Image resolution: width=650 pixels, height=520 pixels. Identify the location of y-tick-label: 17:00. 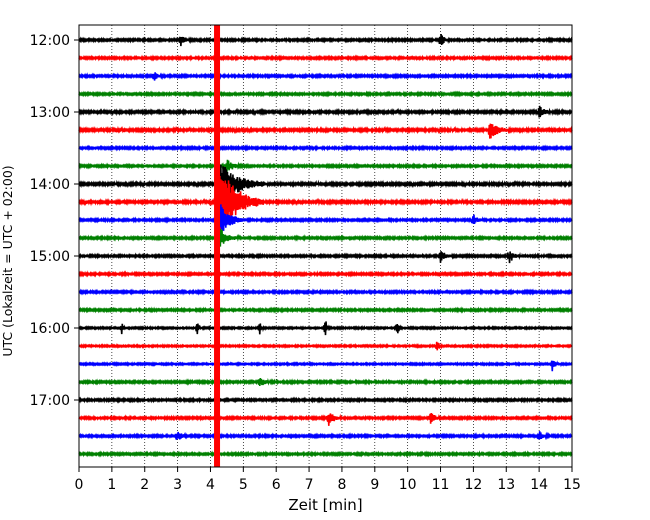
(50, 401).